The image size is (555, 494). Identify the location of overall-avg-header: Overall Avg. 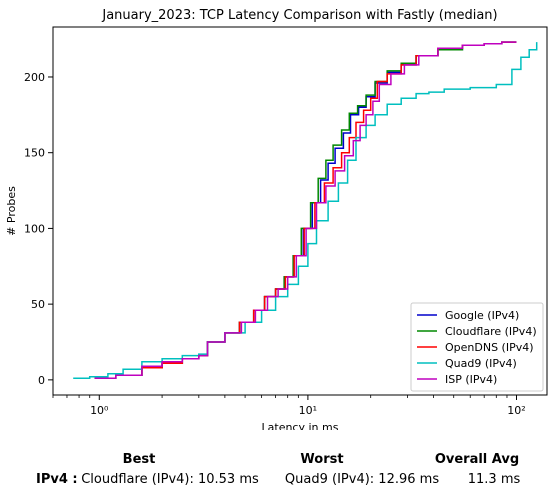
(477, 459).